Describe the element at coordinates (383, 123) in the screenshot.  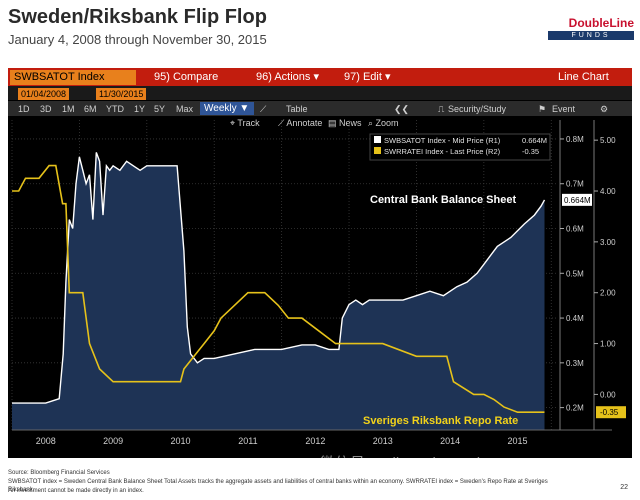
I see `zoom-tool: ⌕ Zoom` at that location.